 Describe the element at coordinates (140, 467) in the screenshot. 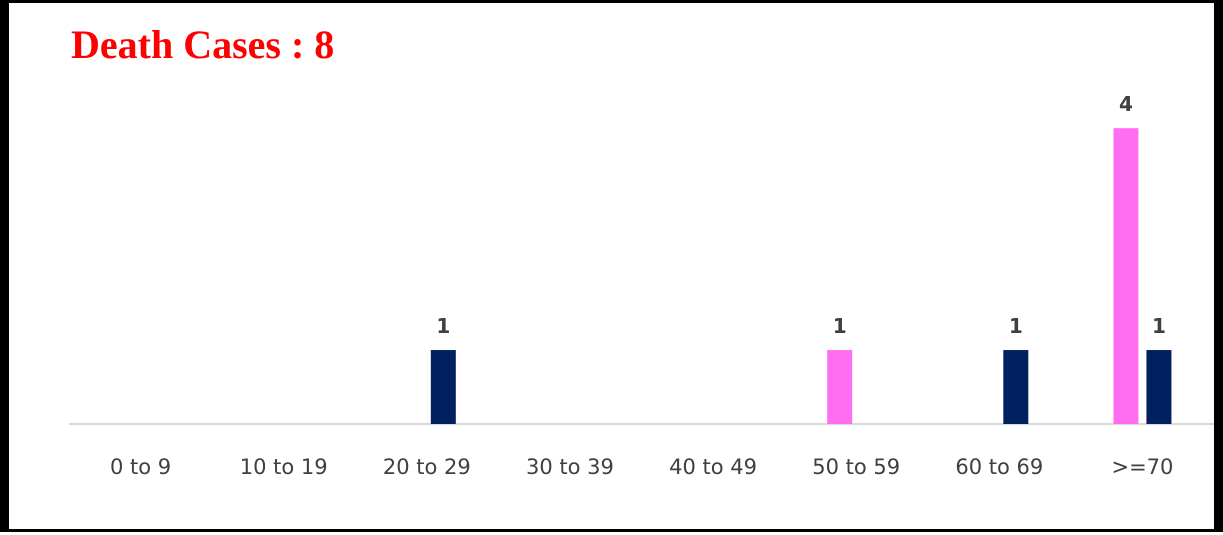

I see `x-tick-label: 0 to 9` at that location.